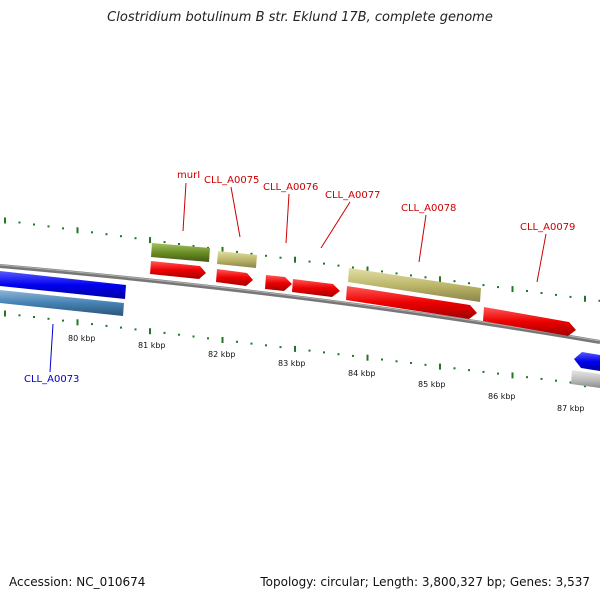 The width and height of the screenshot is (600, 600). Describe the element at coordinates (290, 187) in the screenshot. I see `gene-label-CLL_A0076: CLL_A0076` at that location.